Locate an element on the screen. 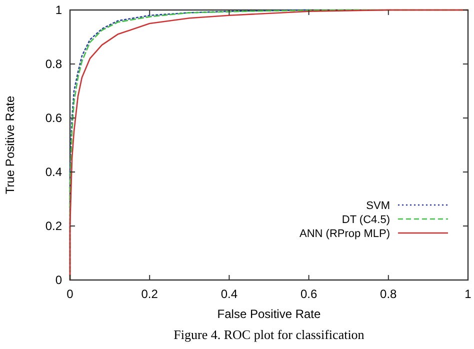 Image resolution: width=474 pixels, height=349 pixels. x-axis-title: False Positive Rate is located at coordinates (269, 314).